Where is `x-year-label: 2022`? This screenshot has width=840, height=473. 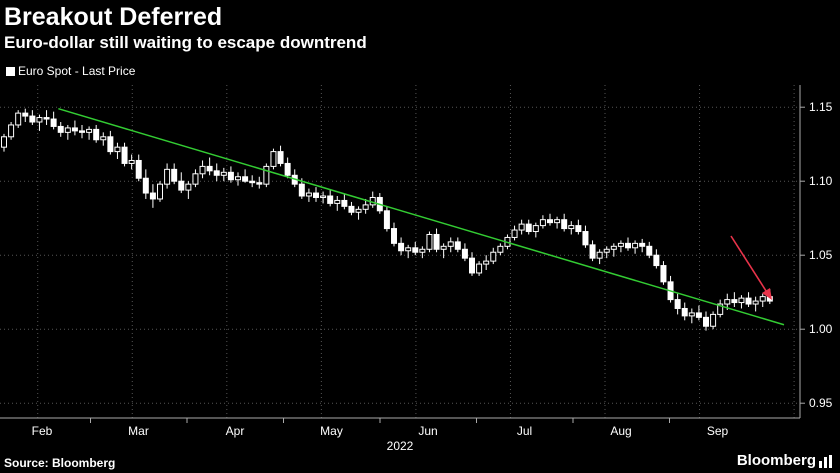
x-year-label: 2022 is located at coordinates (400, 446).